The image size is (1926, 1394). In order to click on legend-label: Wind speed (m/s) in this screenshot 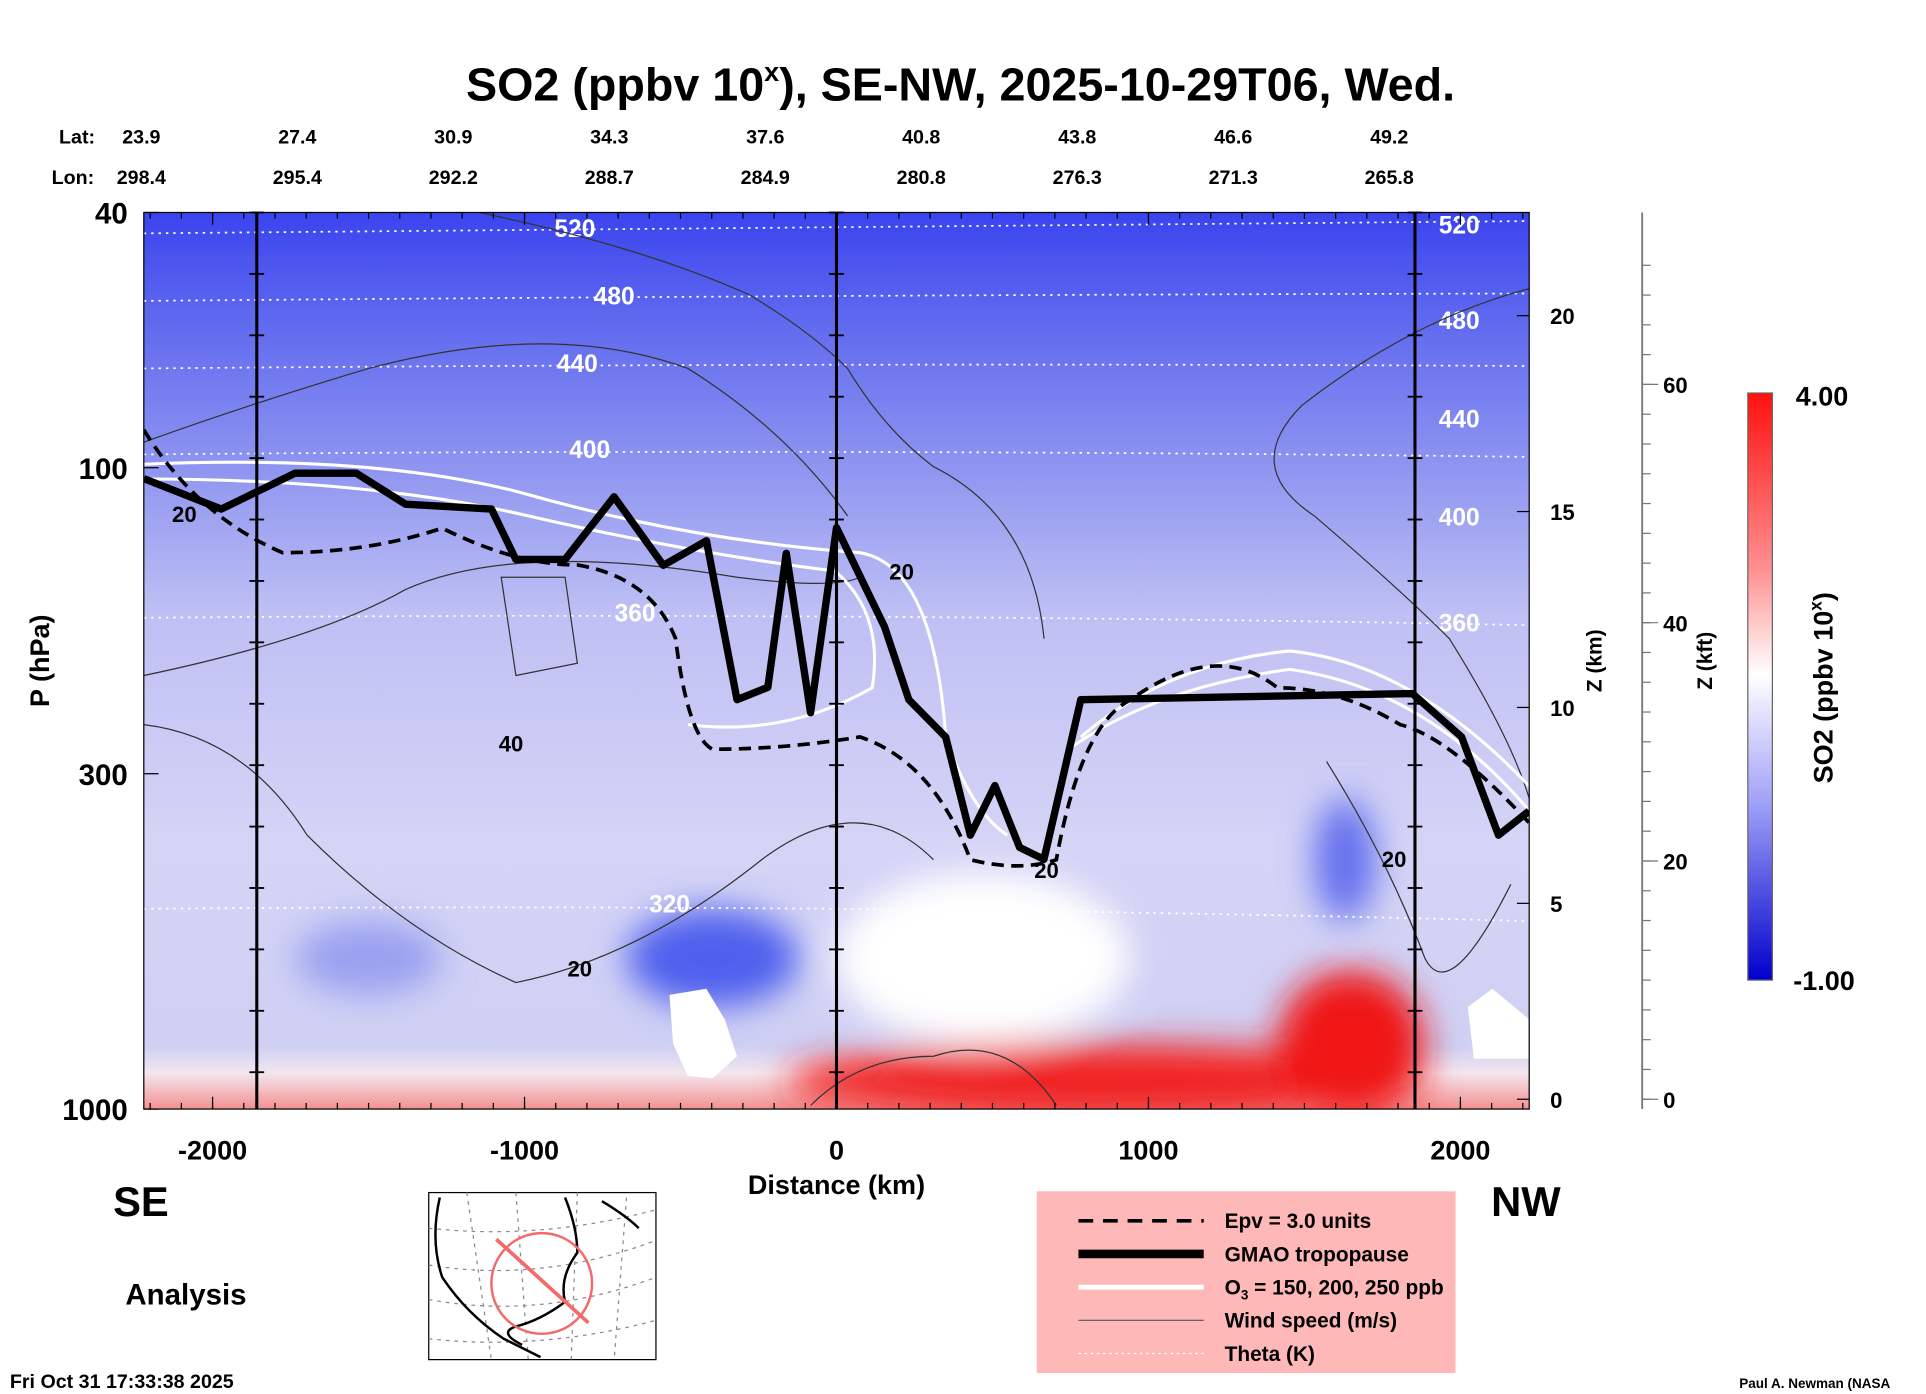, I will do `click(1311, 1321)`.